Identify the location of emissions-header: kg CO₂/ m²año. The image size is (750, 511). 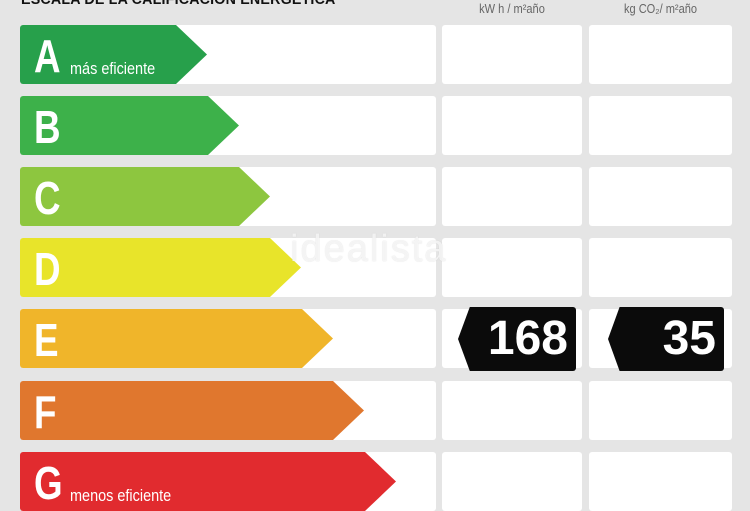
(660, 8).